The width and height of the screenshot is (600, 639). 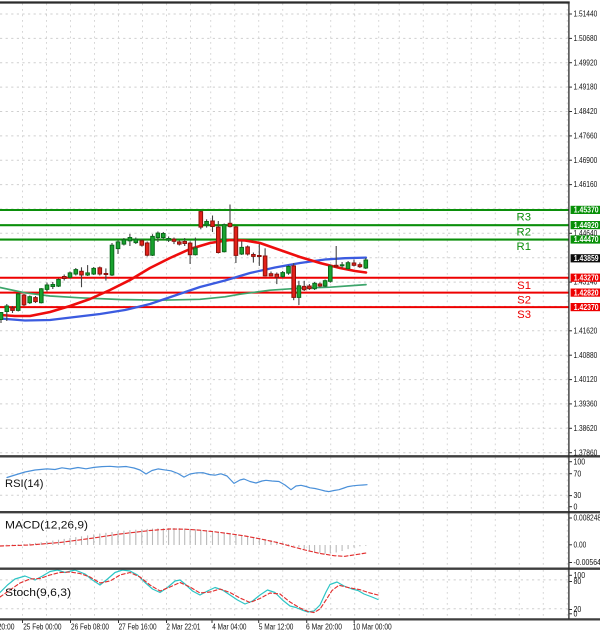 I want to click on svg-text: Stoch(9,6,3), so click(x=38, y=593).